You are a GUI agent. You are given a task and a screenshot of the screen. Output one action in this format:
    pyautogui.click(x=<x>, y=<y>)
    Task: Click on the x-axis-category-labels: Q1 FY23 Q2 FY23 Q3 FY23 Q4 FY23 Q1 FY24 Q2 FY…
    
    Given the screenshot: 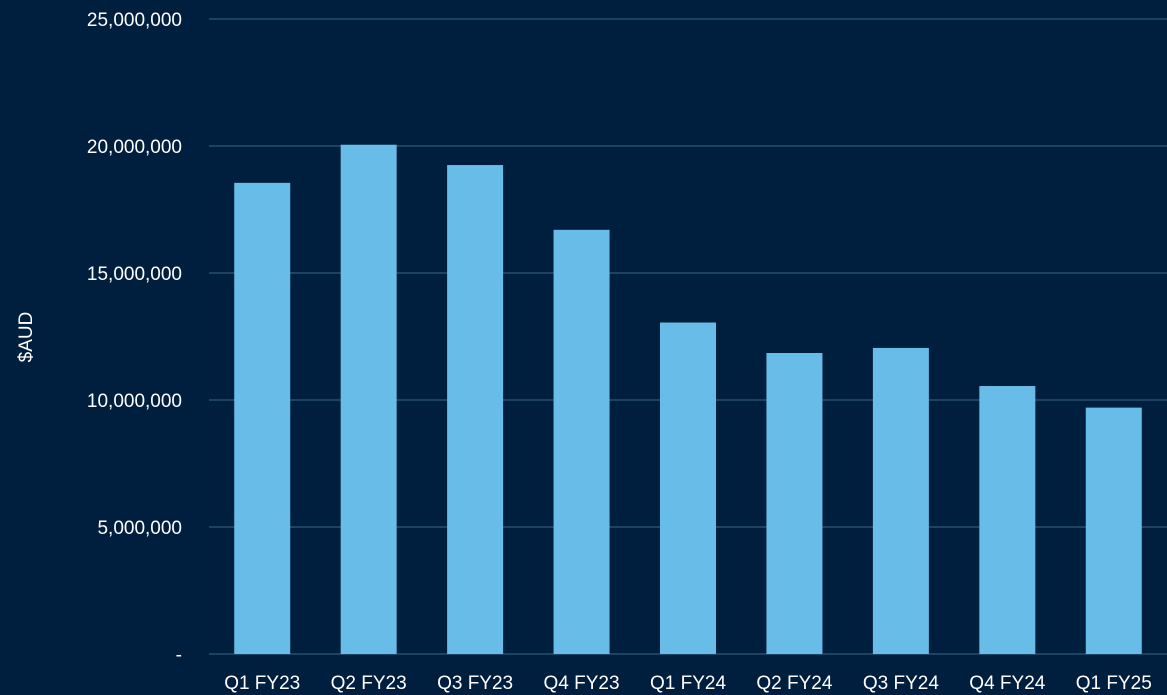 What is the action you would take?
    pyautogui.click(x=688, y=683)
    